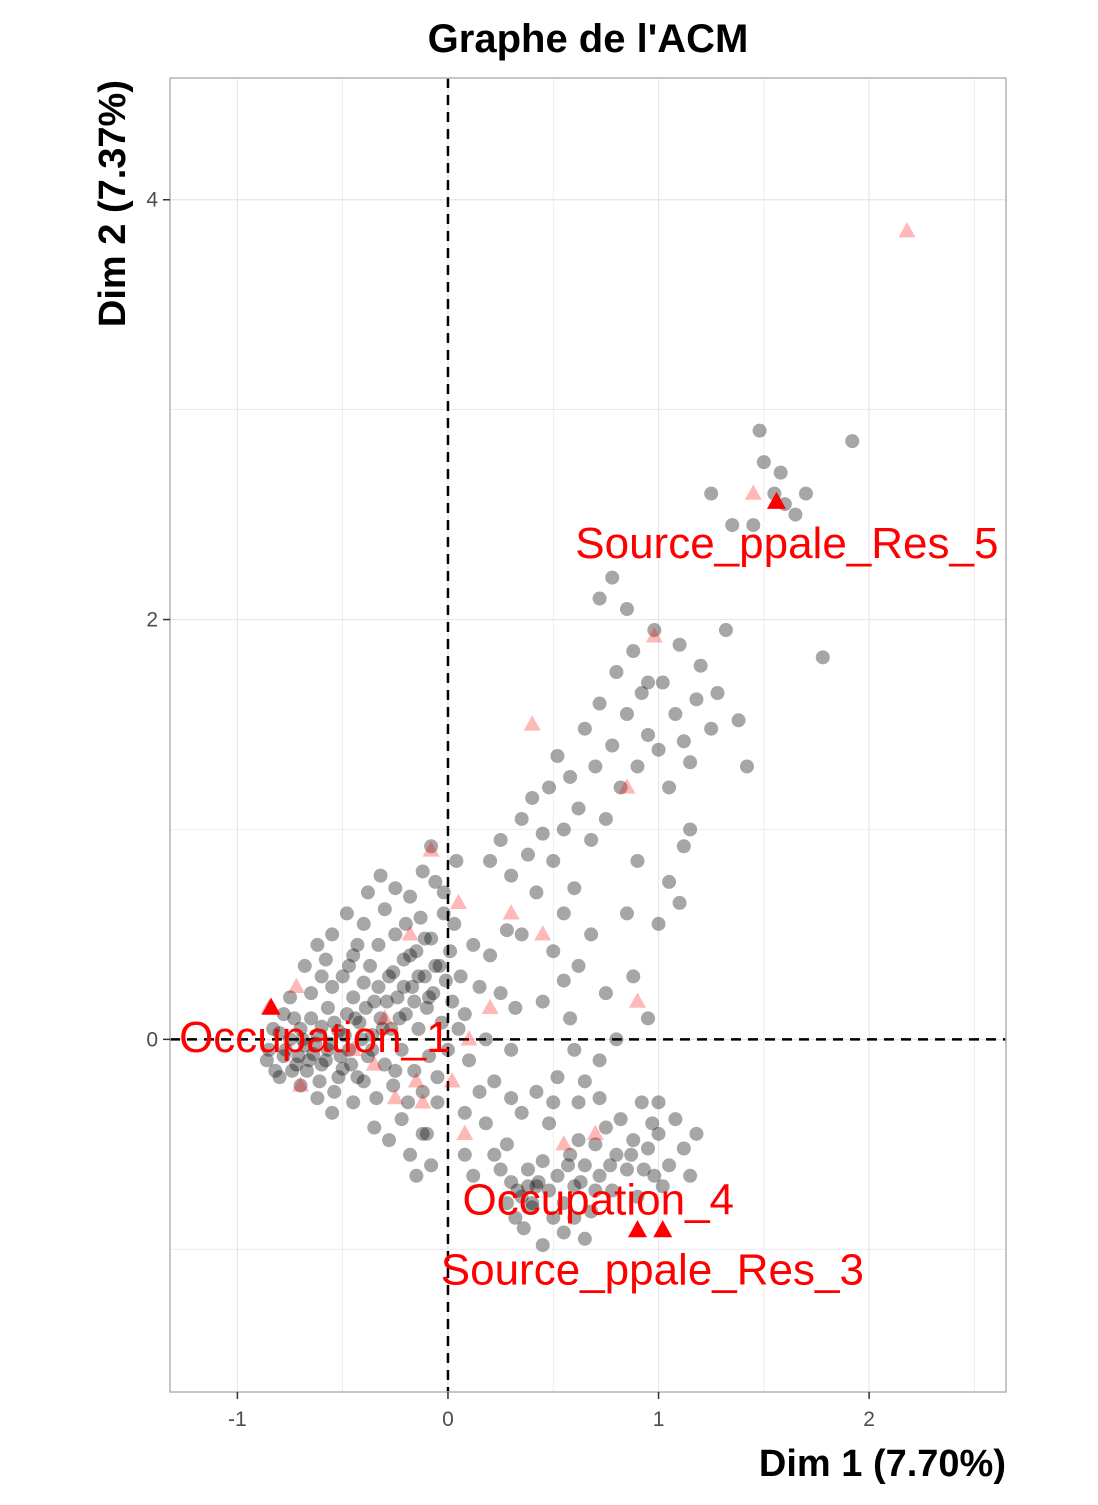  What do you see at coordinates (113, 203) in the screenshot?
I see `y-axis-title: Dim 2 (7.37%)` at bounding box center [113, 203].